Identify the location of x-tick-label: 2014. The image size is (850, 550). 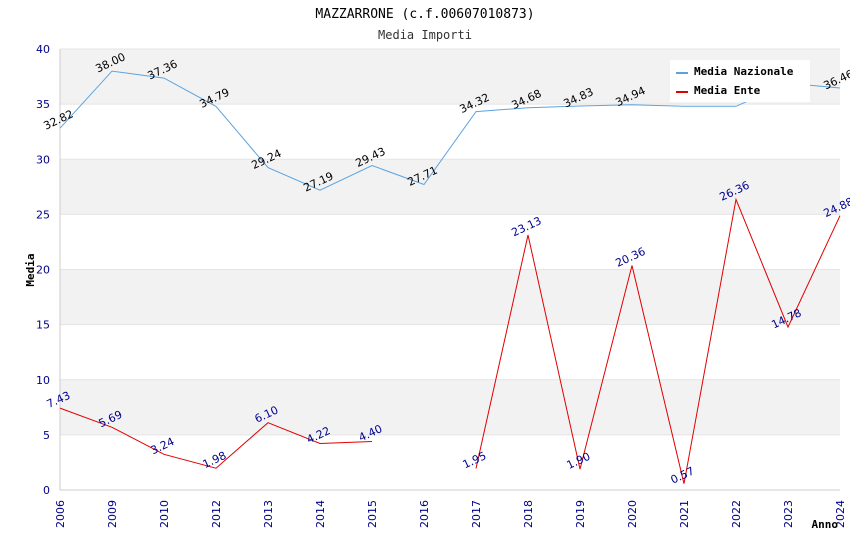
(320, 514).